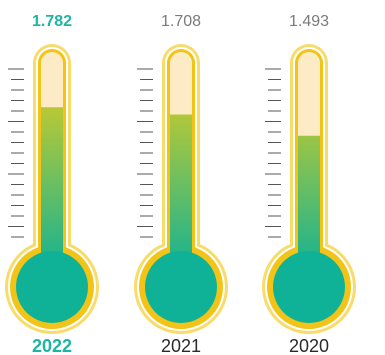 The height and width of the screenshot is (355, 385). I want to click on value-label-2022: 1.782, so click(52, 21).